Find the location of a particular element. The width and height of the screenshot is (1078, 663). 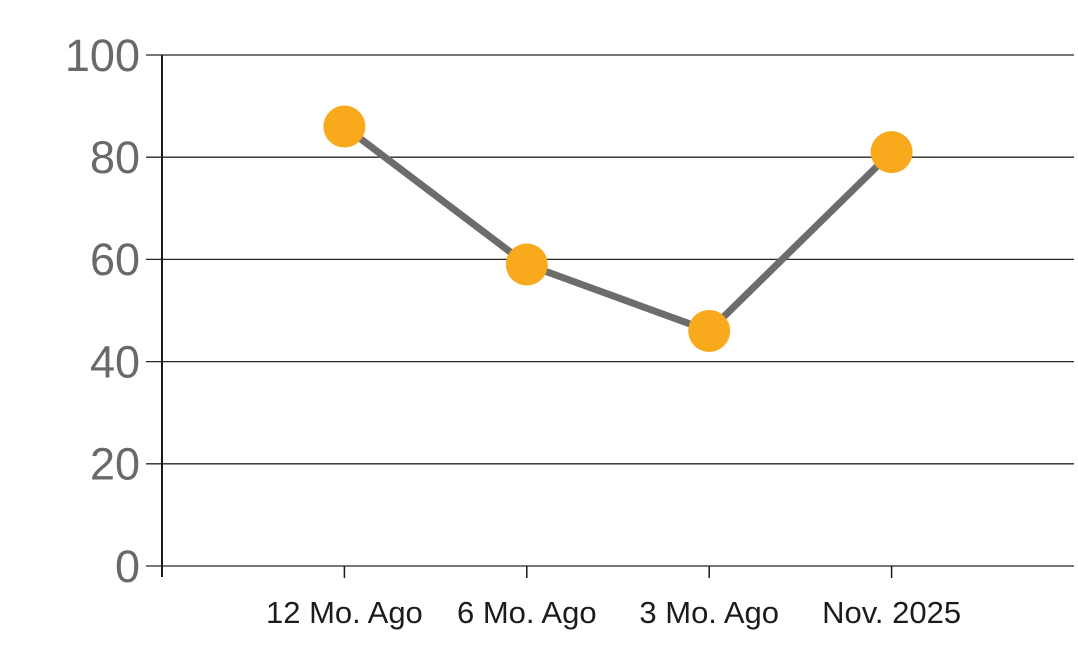

y-tick-label: 100 is located at coordinates (102, 55).